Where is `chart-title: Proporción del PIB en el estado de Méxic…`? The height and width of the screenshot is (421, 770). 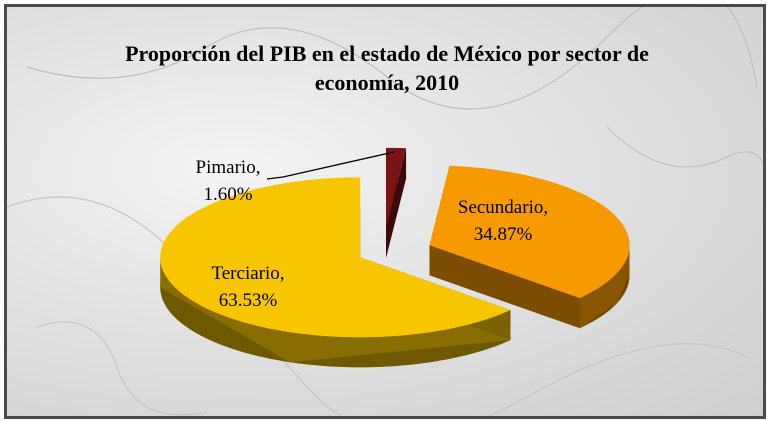 chart-title: Proporción del PIB en el estado de Méxic… is located at coordinates (387, 68).